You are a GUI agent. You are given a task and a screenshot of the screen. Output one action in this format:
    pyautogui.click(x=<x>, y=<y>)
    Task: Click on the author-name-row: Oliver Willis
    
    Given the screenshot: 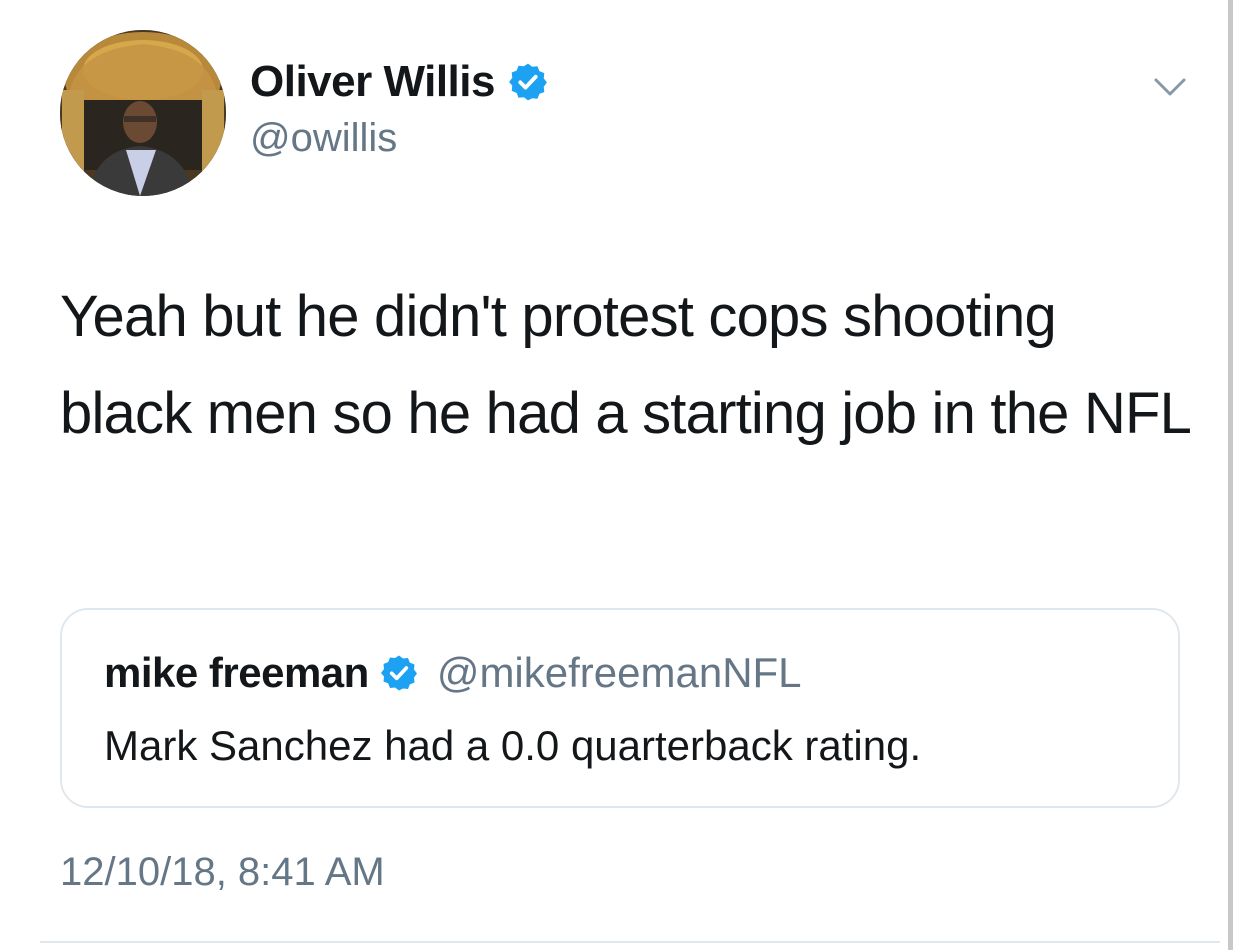 What is the action you would take?
    pyautogui.click(x=399, y=82)
    